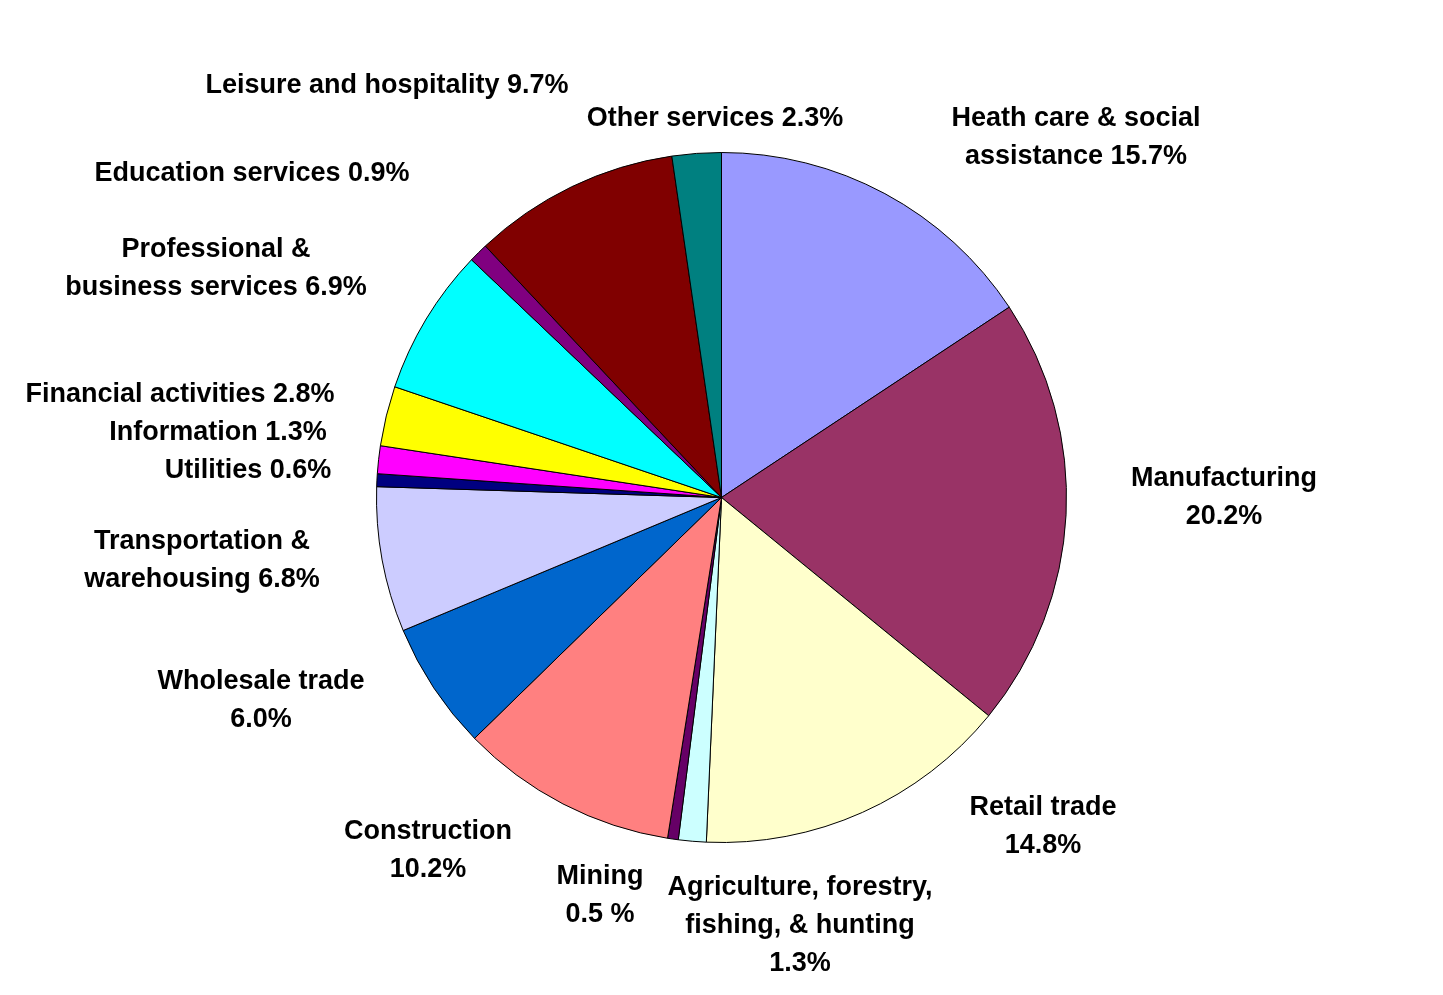  Describe the element at coordinates (261, 718) in the screenshot. I see `data-label: 6.0%` at that location.